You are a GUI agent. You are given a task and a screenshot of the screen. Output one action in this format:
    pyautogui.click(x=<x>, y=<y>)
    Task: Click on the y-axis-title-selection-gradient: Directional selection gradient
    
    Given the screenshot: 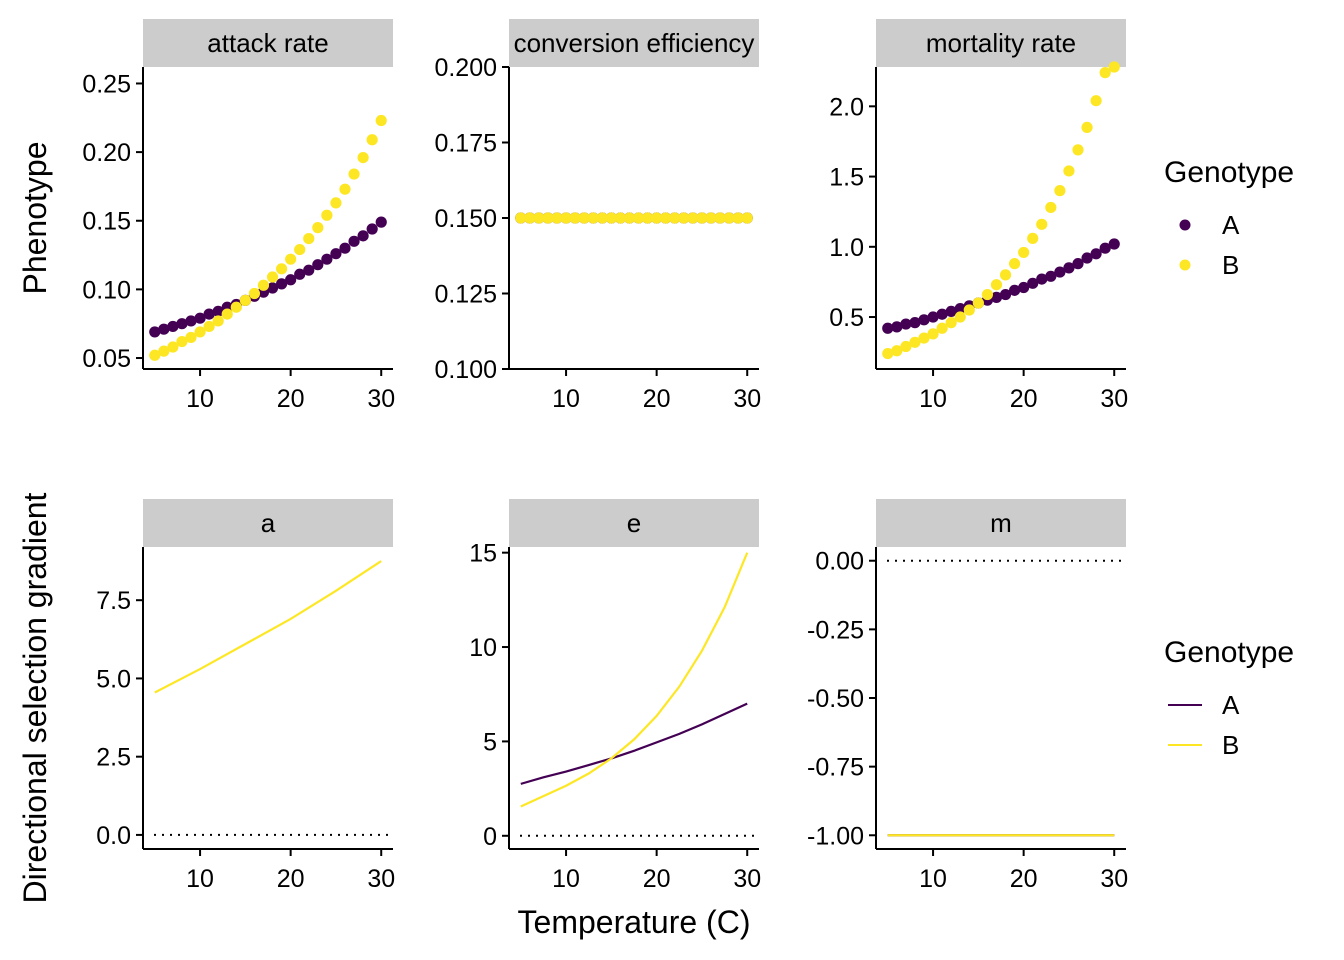 What is the action you would take?
    pyautogui.click(x=35, y=697)
    